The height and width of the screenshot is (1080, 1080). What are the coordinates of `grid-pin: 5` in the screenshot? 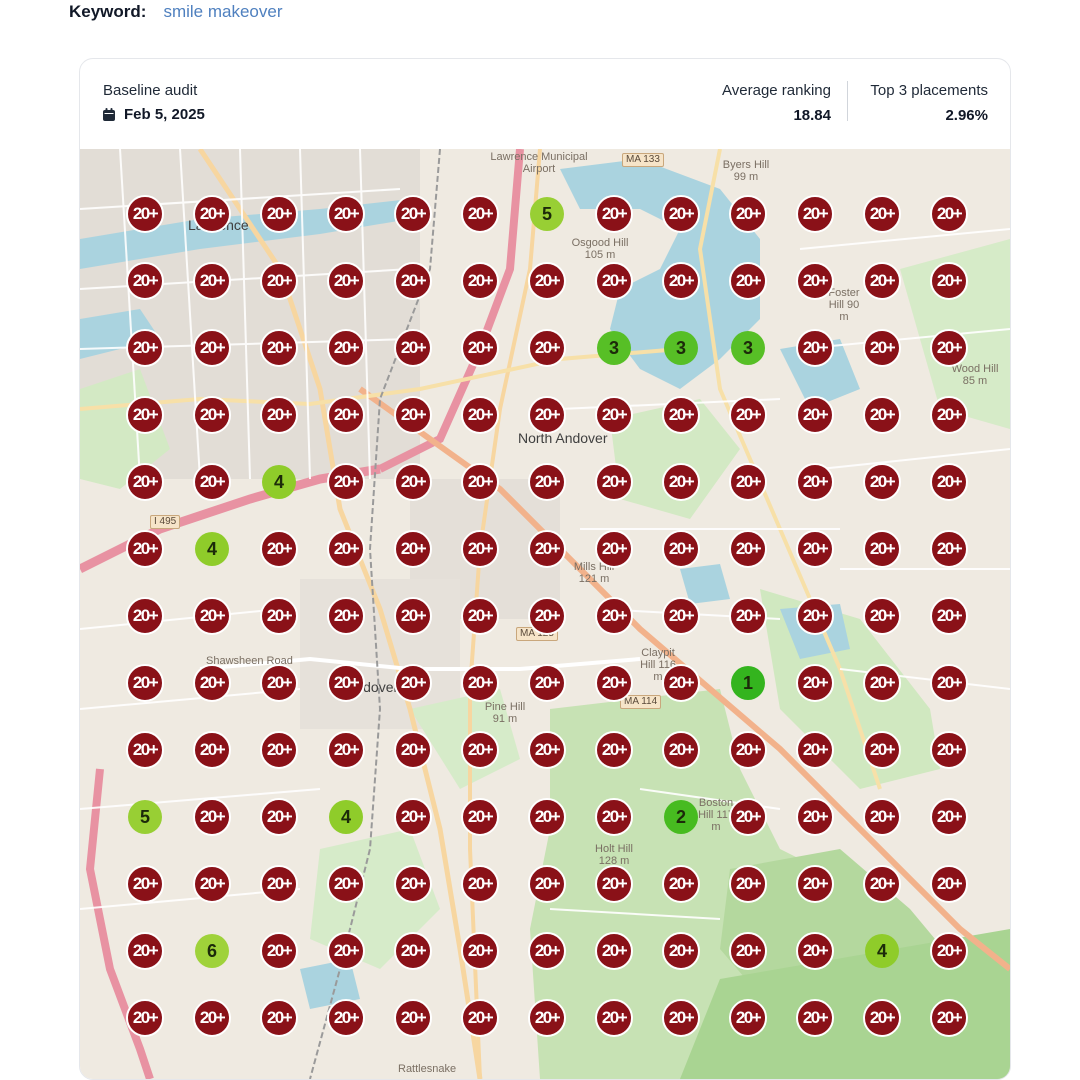 It's located at (547, 214).